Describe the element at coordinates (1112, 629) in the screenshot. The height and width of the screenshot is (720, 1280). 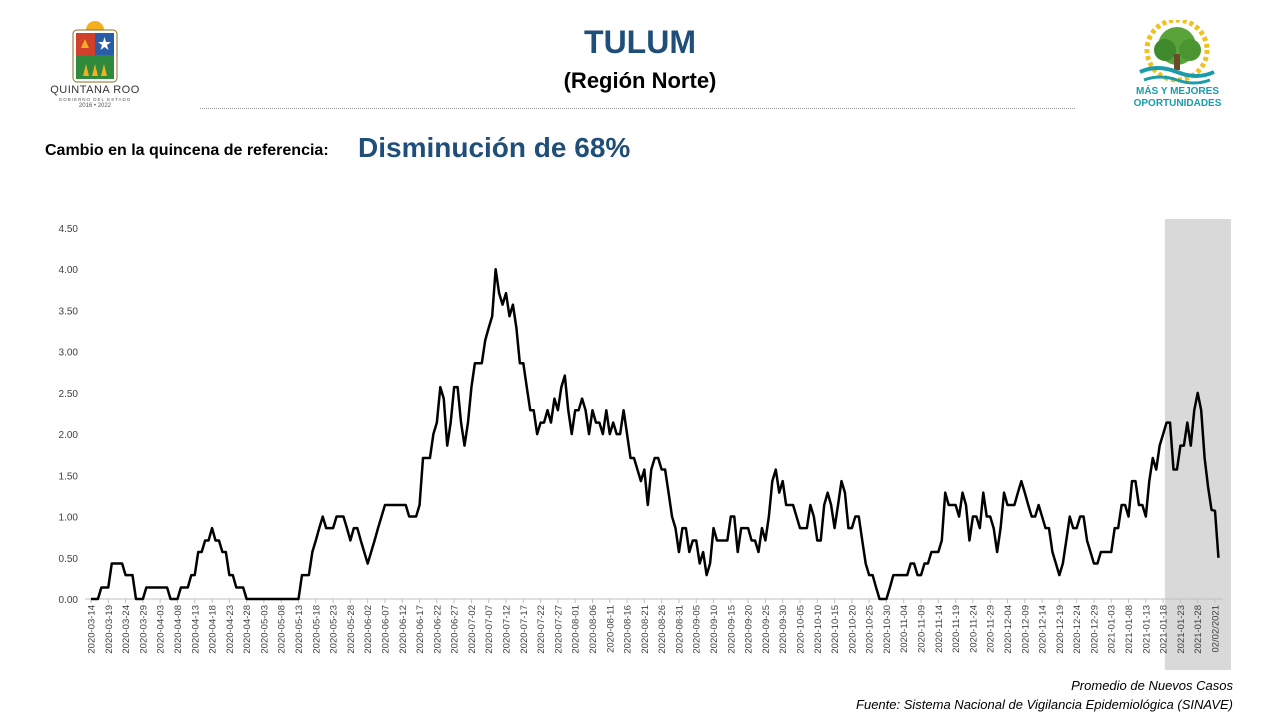
I see `x-tick-label: 2021-01-03` at that location.